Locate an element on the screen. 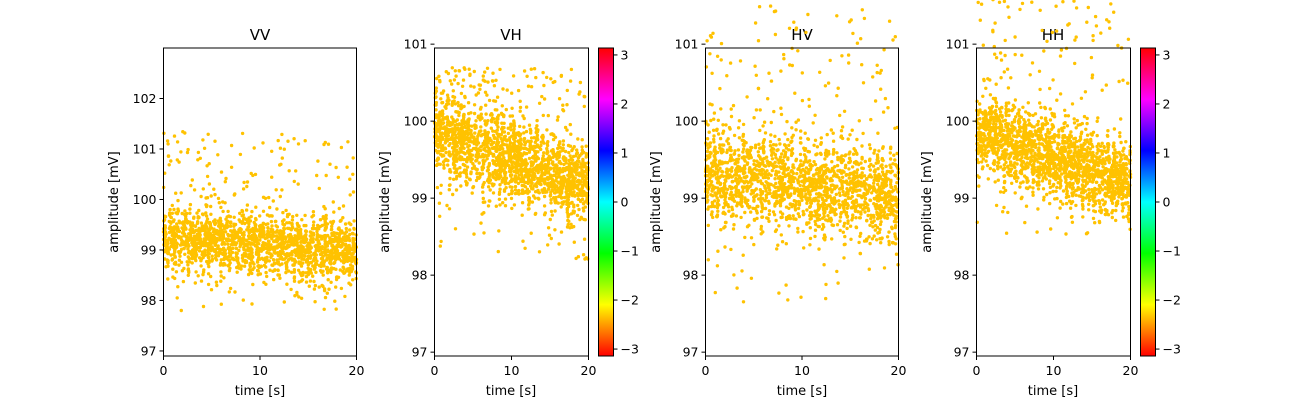 Image resolution: width=1300 pixels, height=400 pixels. x-axis-label: time [s] is located at coordinates (511, 391).